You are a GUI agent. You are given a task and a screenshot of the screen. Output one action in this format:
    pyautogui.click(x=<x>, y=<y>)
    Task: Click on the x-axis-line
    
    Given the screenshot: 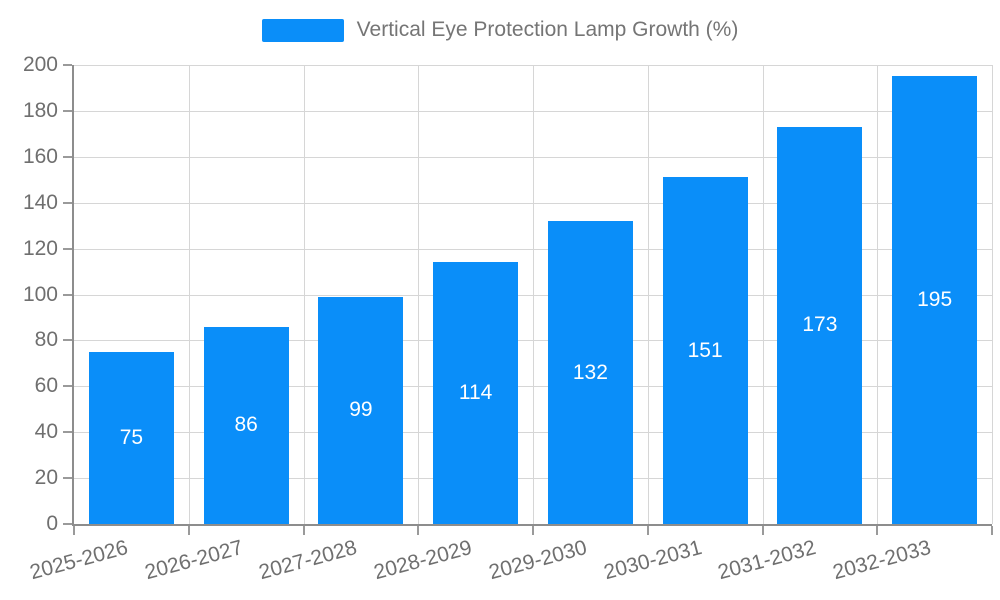 What is the action you would take?
    pyautogui.click(x=532, y=525)
    